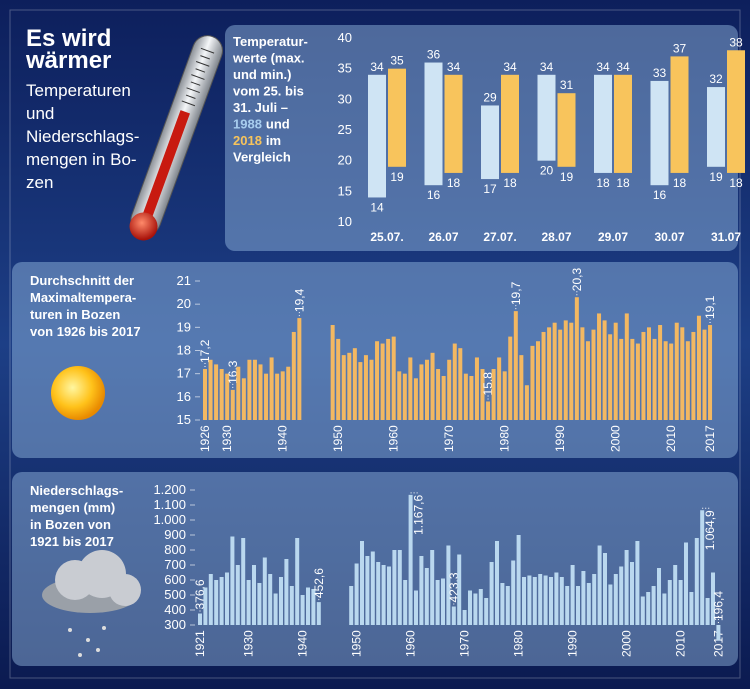  I want to click on data-label: 20,3, so click(577, 280).